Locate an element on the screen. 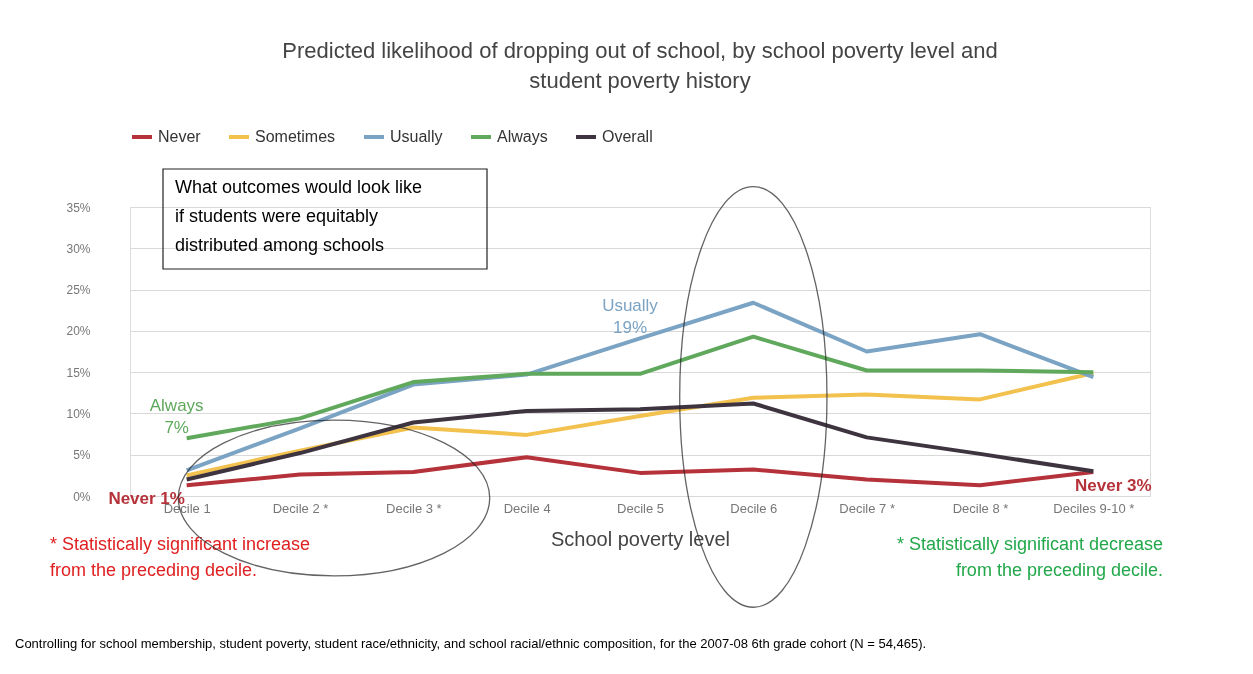  y-tick-label: 10% is located at coordinates (78, 413).